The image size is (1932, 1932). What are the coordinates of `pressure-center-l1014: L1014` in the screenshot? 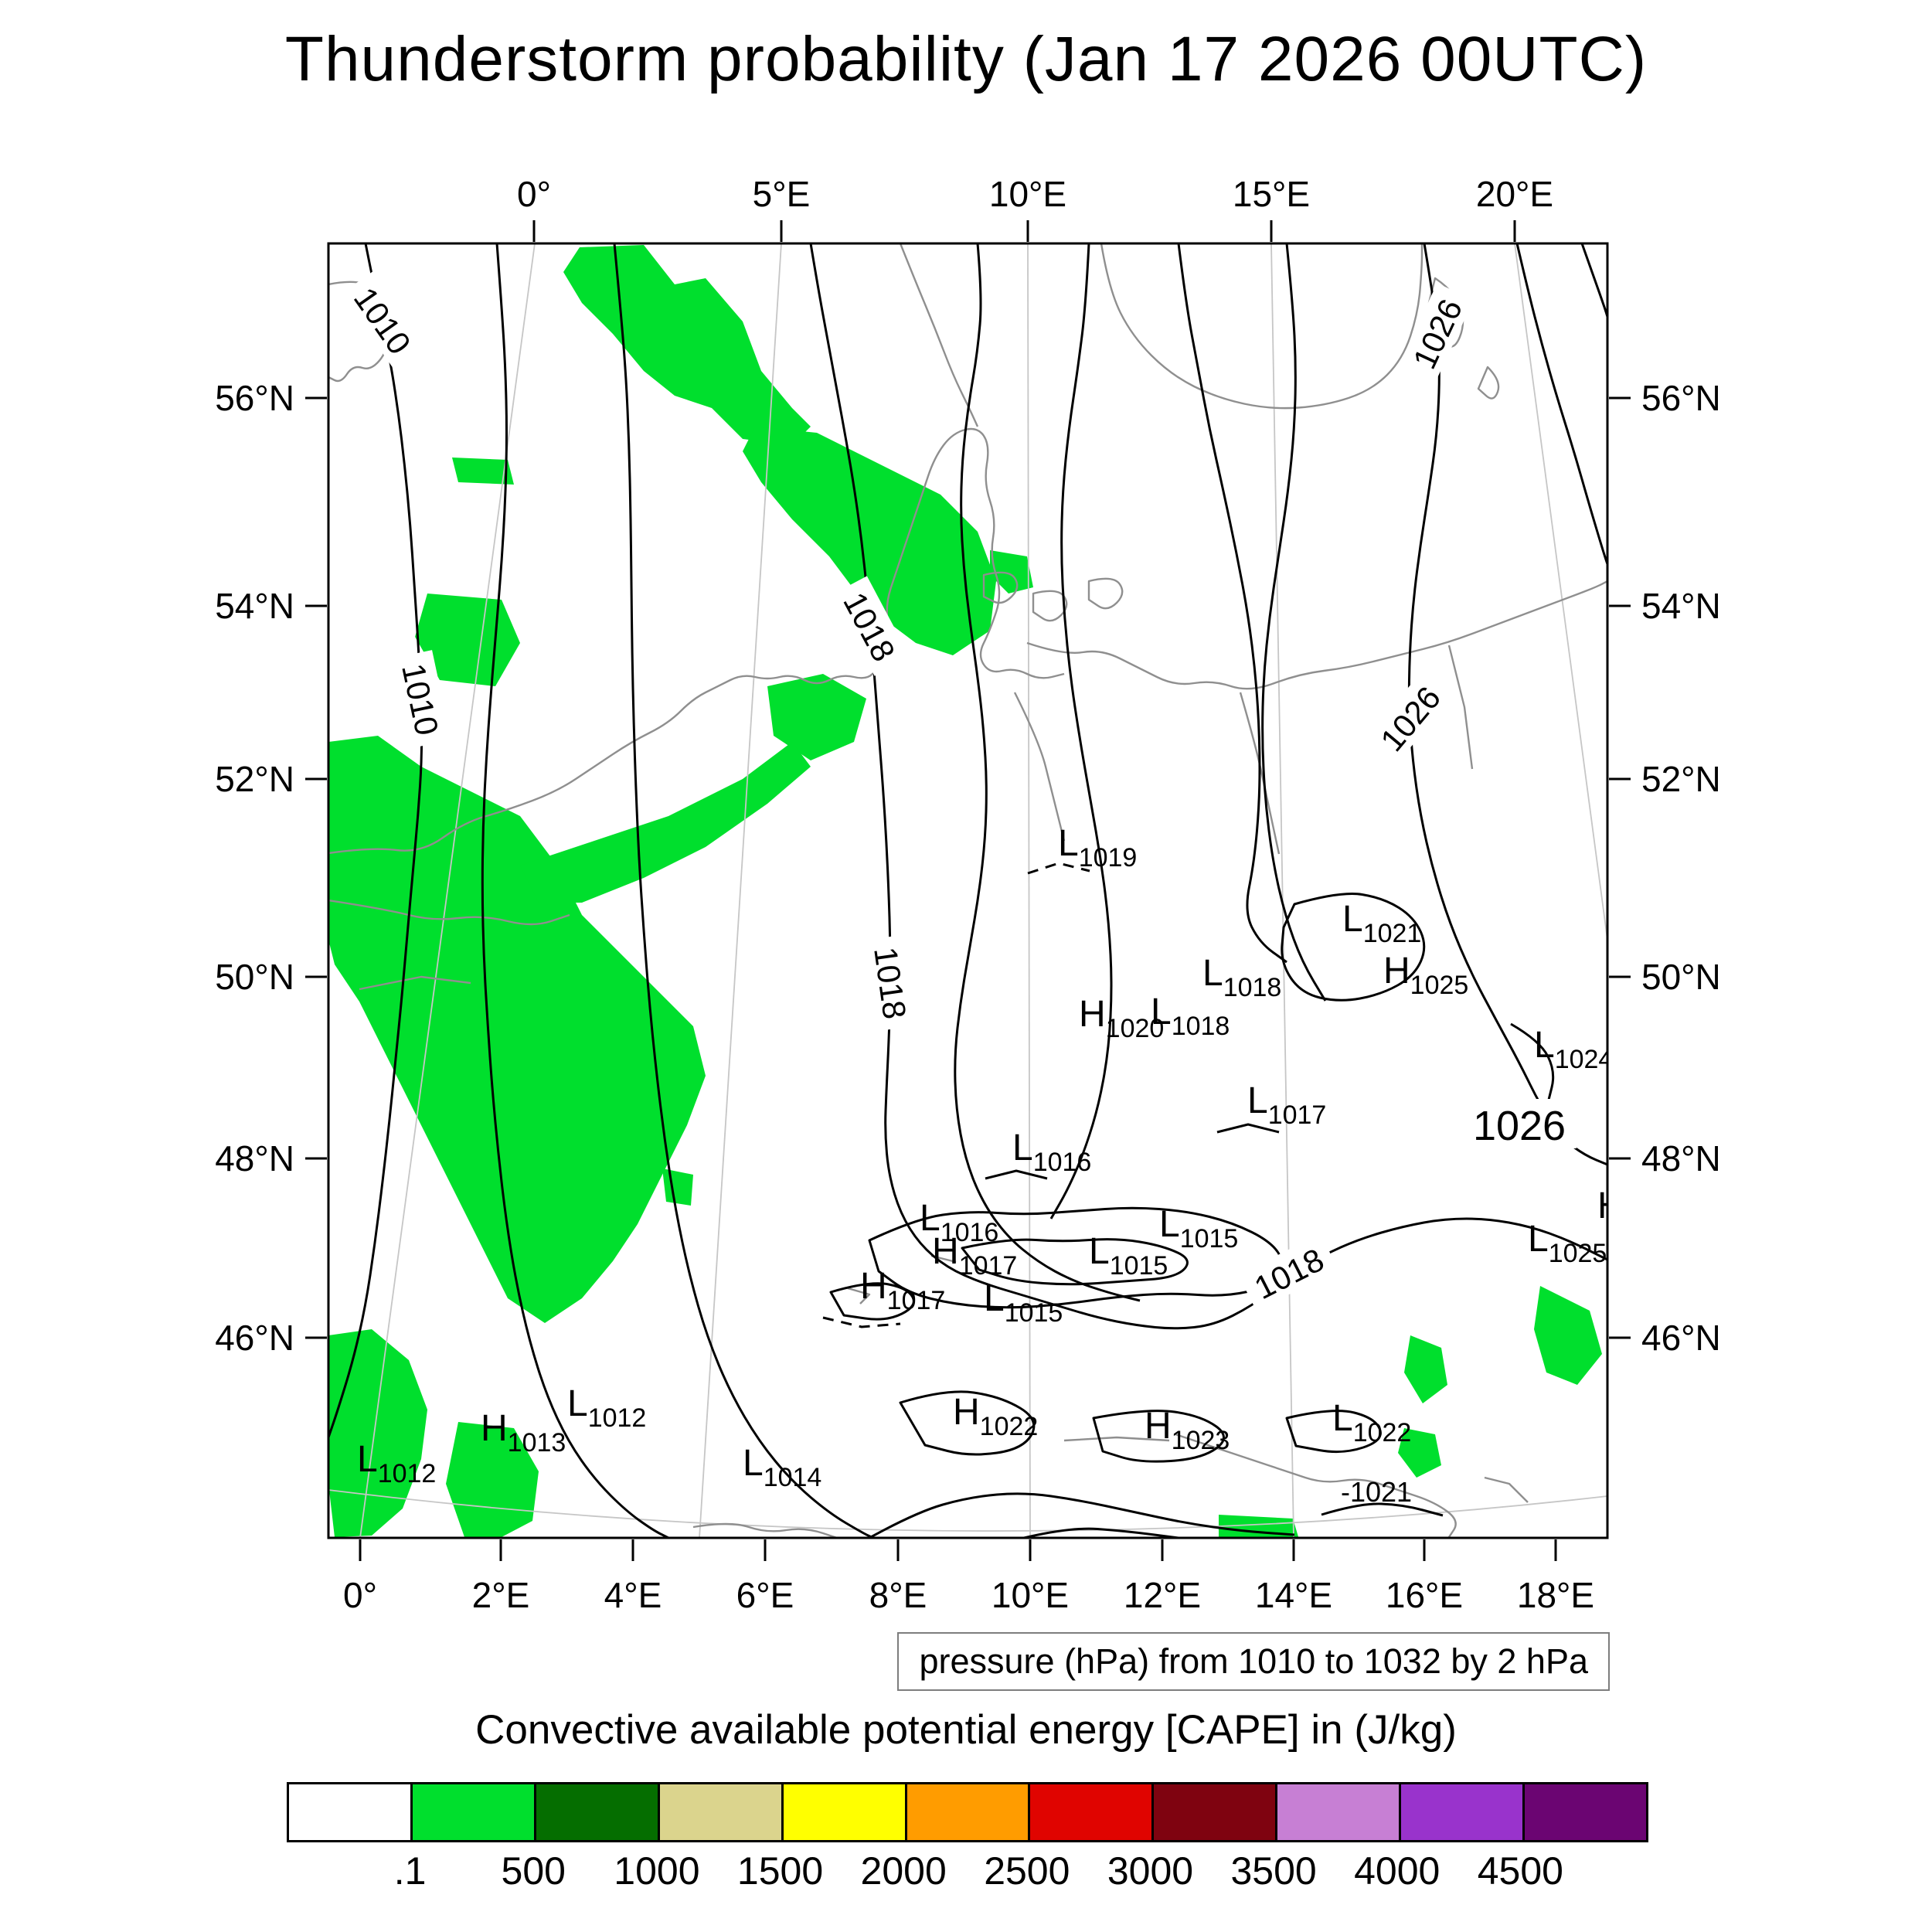 It's located at (782, 1468).